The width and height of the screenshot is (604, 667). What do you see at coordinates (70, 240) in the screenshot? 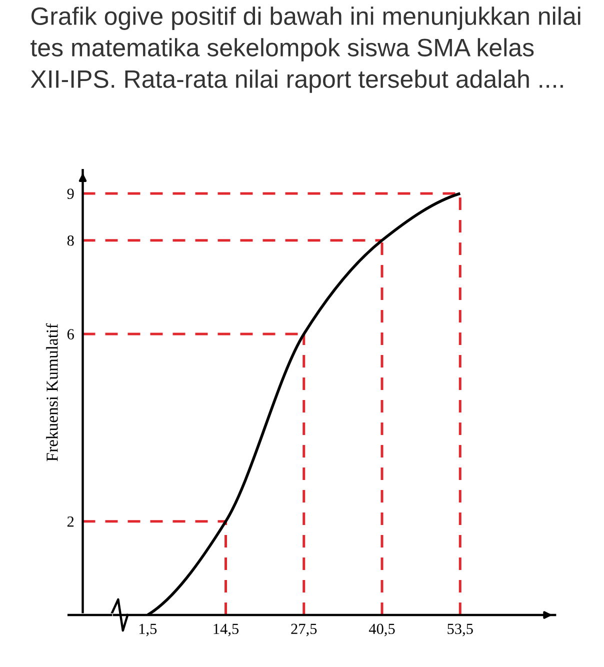
I see `y-tick-label: 8` at bounding box center [70, 240].